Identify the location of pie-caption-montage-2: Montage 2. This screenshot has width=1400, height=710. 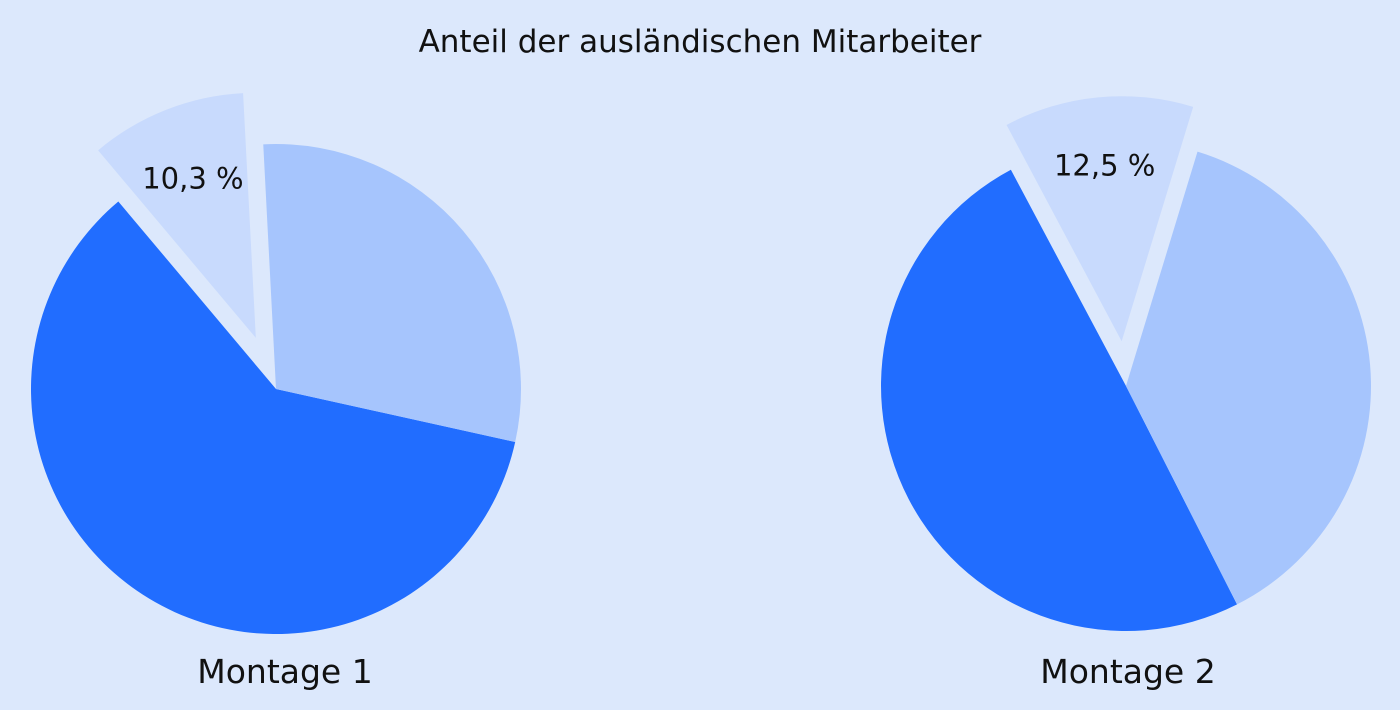
(1128, 671).